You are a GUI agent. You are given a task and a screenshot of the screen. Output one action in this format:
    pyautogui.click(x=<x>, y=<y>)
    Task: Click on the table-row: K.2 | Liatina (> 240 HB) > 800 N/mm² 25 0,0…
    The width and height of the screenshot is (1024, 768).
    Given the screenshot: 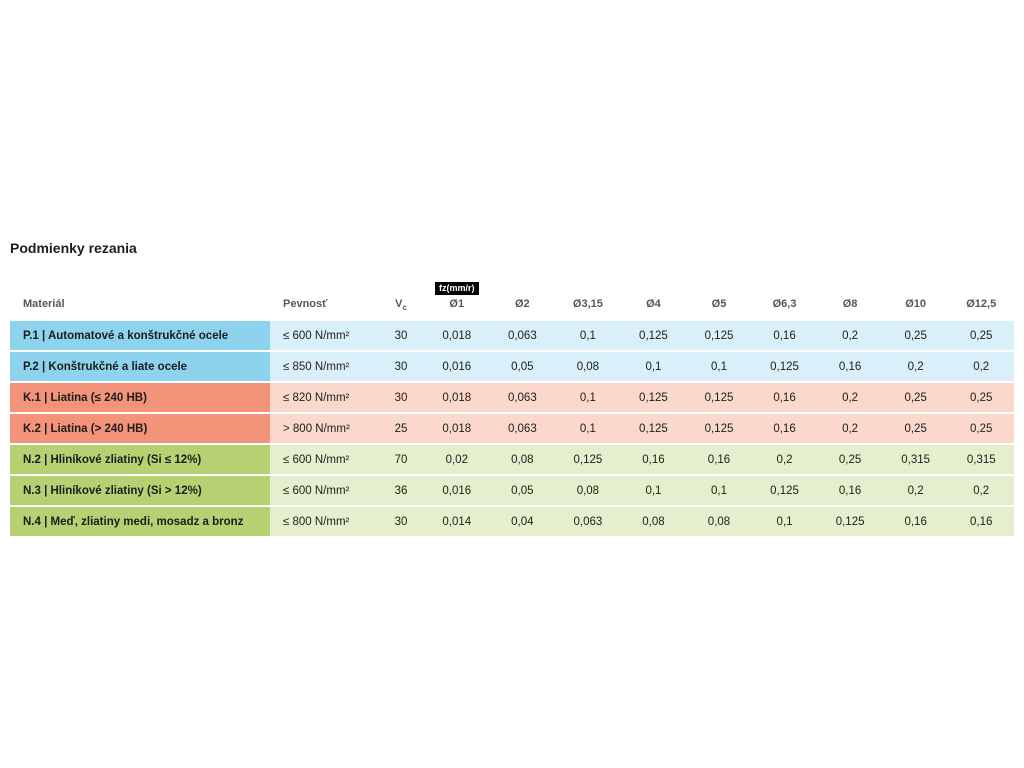 What is the action you would take?
    pyautogui.click(x=512, y=429)
    